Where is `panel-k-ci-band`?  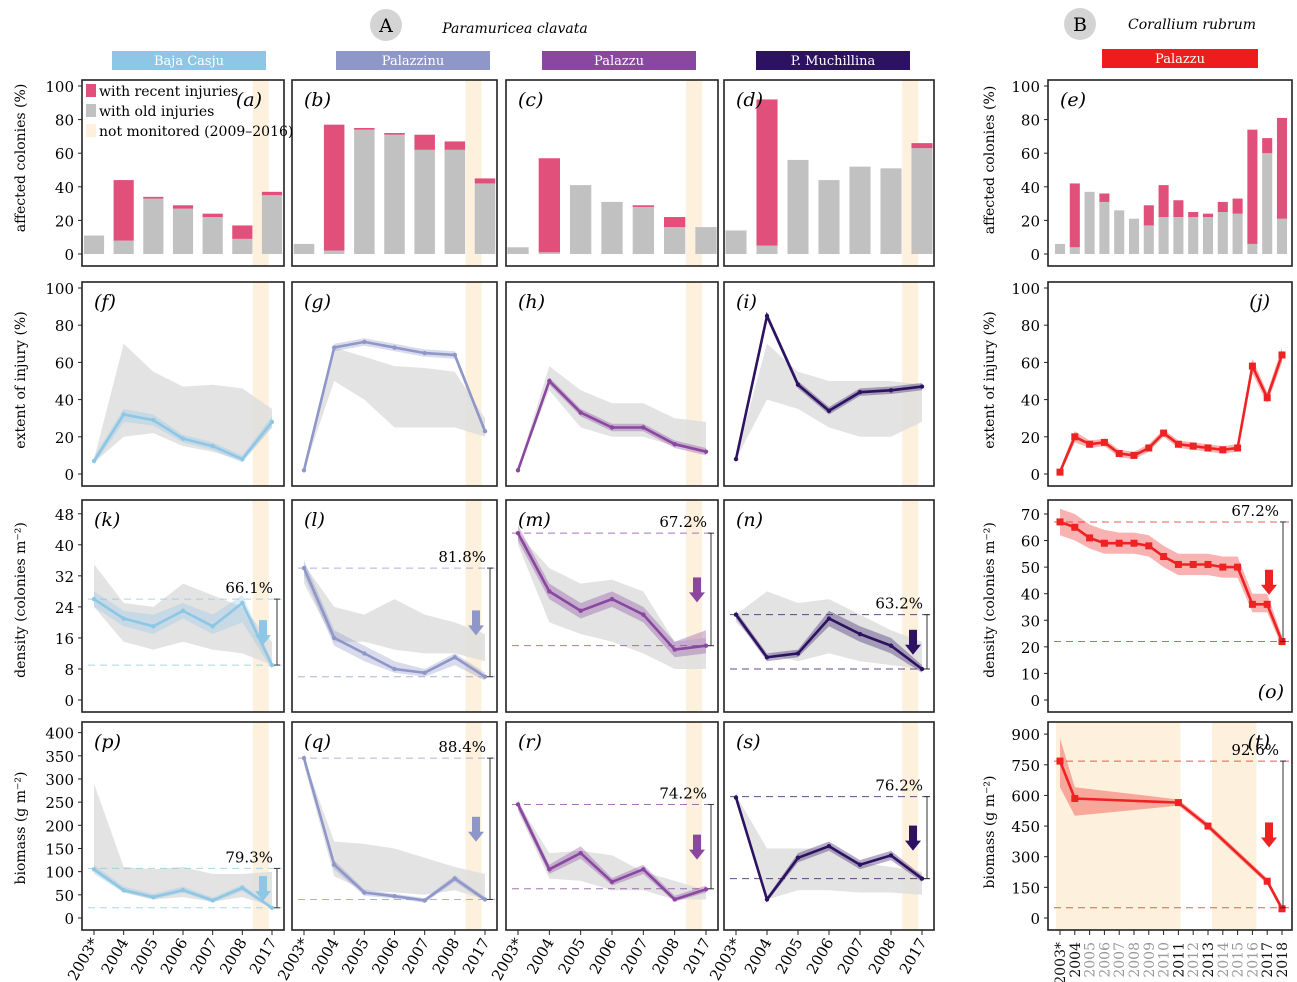
panel-k-ci-band is located at coordinates (183, 630).